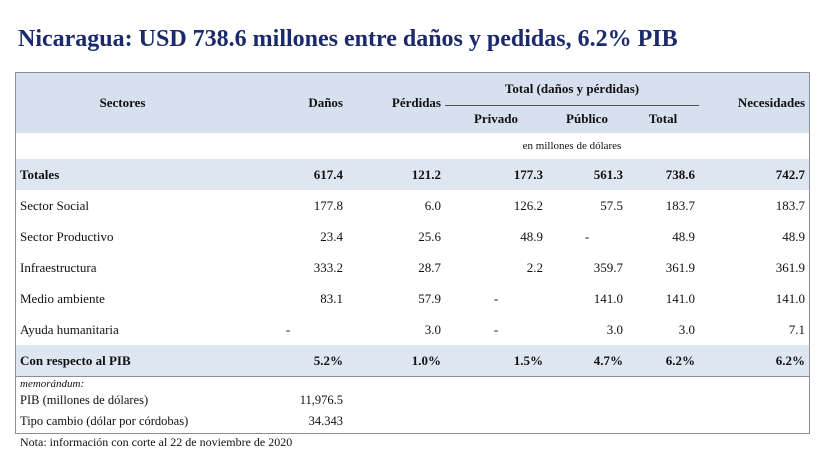 The width and height of the screenshot is (825, 464). Describe the element at coordinates (534, 267) in the screenshot. I see `cell-privado: 2.2` at that location.